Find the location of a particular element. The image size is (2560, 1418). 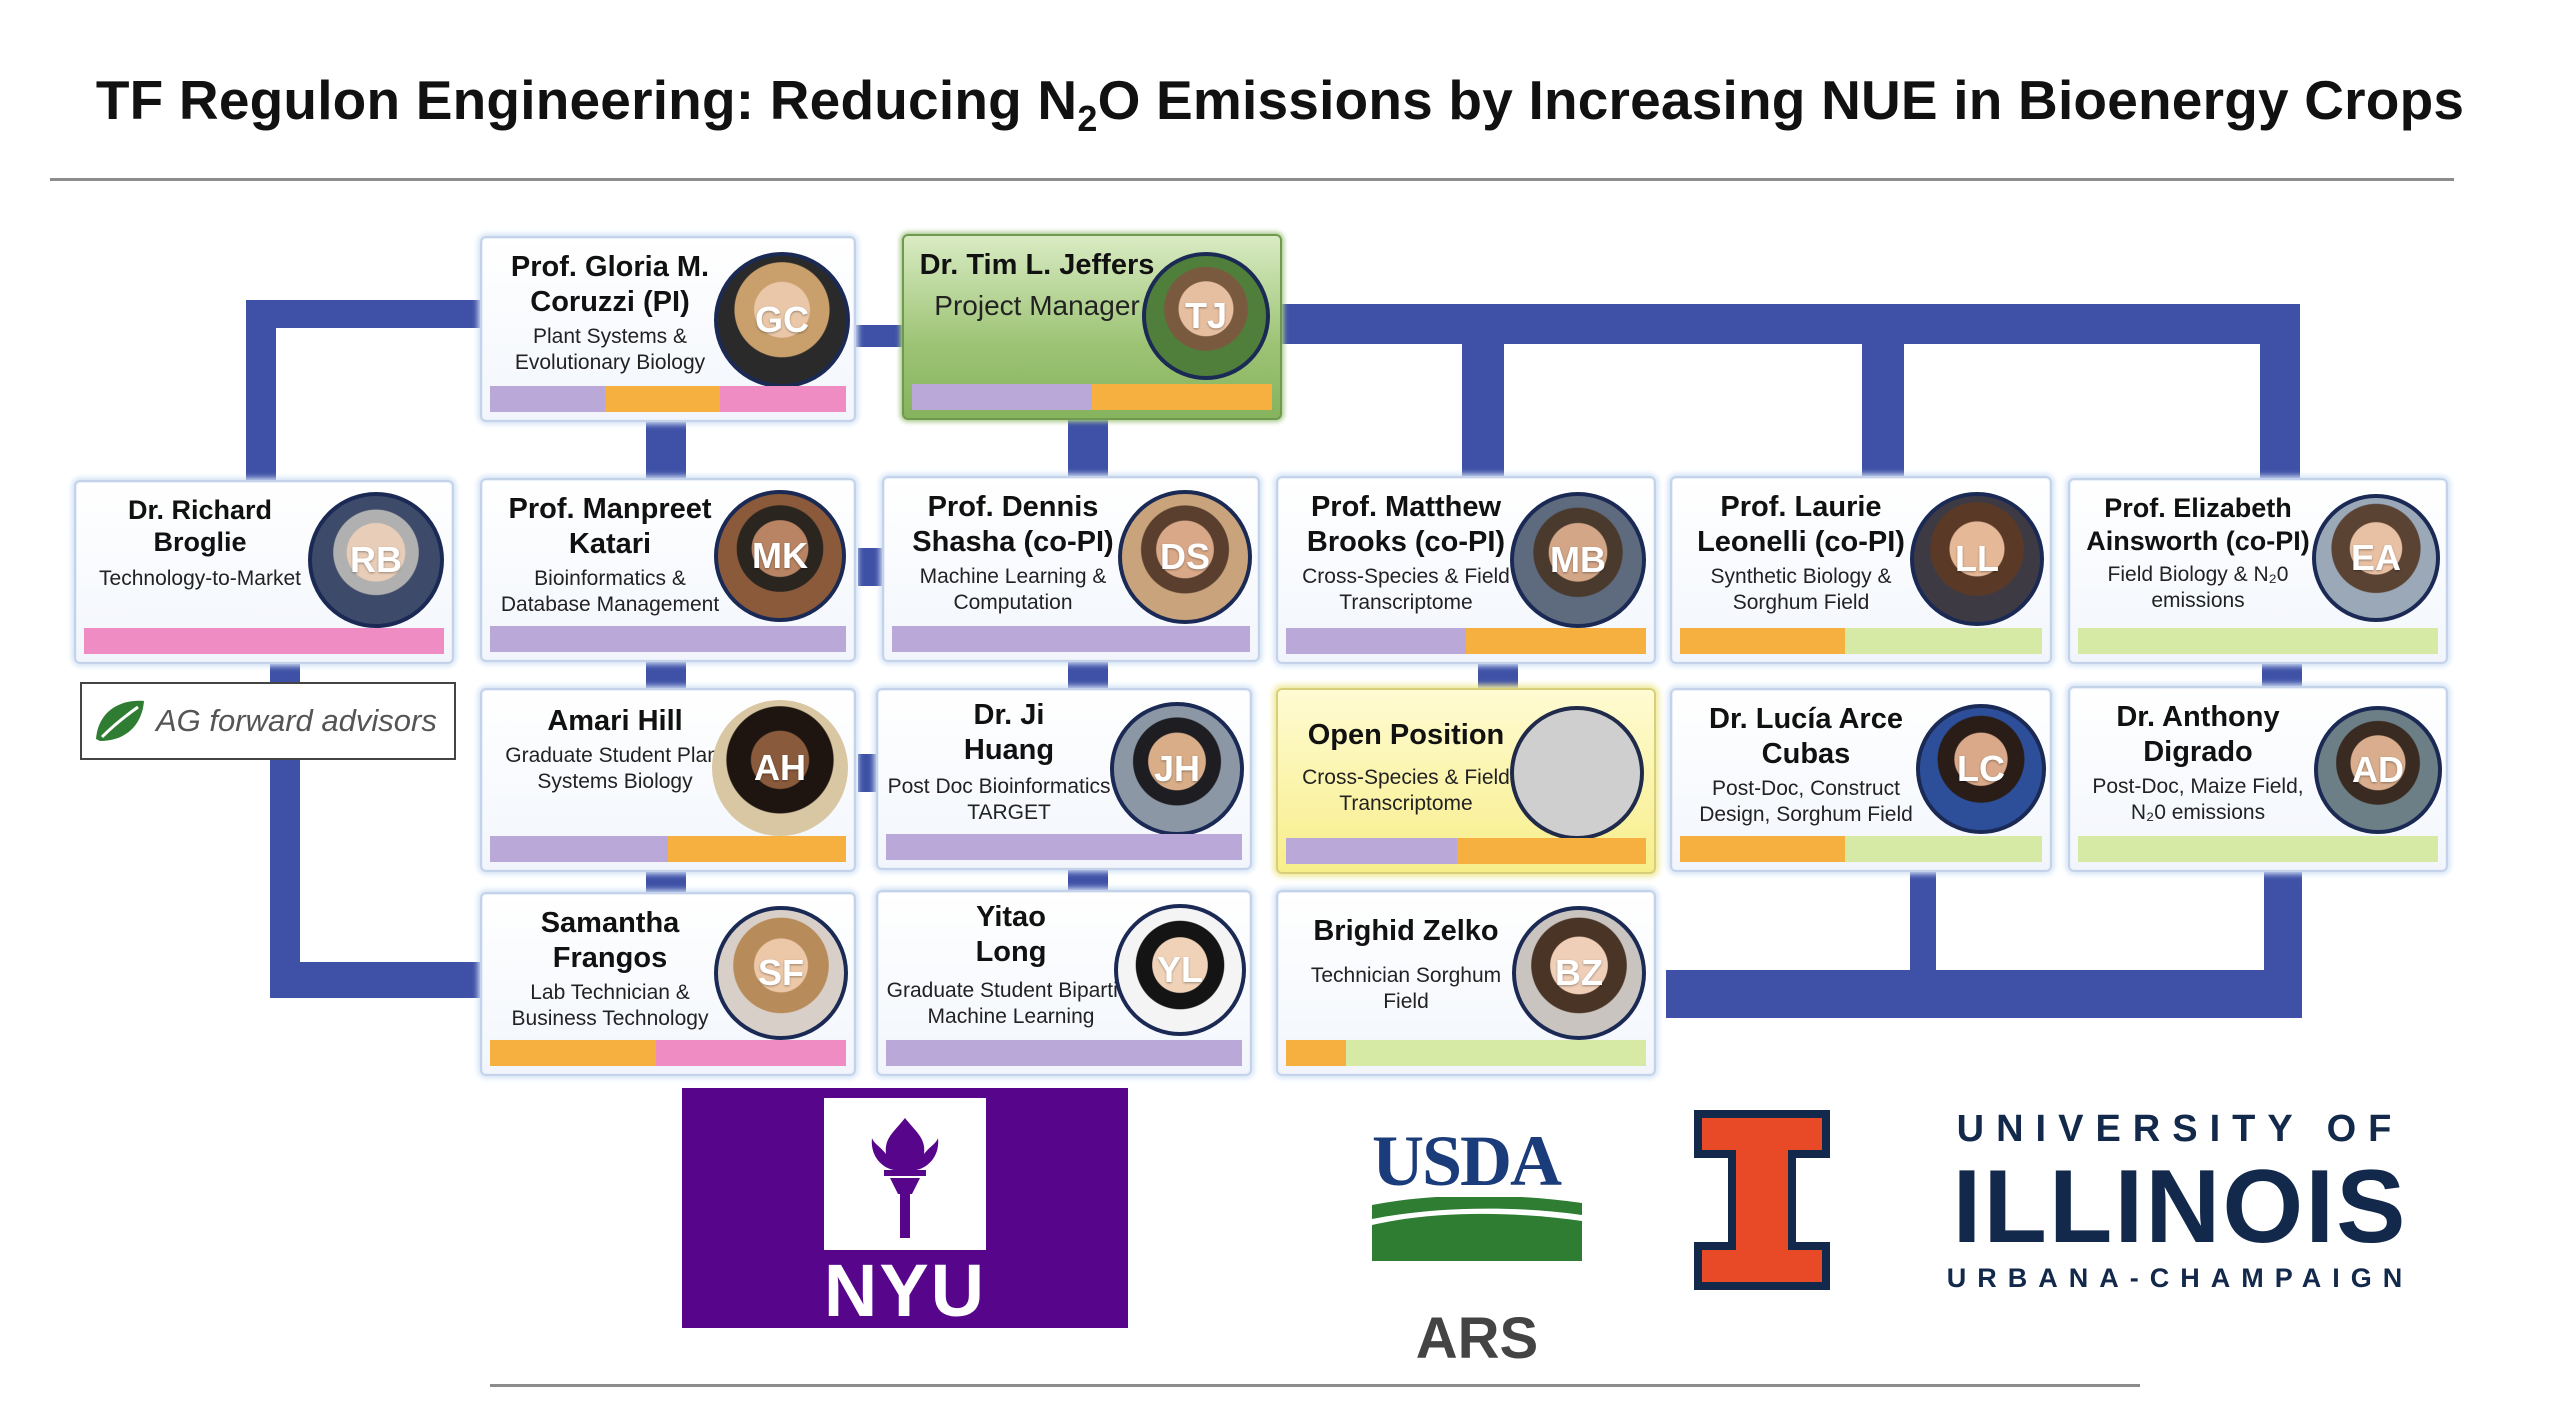

bottom-divider is located at coordinates (1315, 1385).